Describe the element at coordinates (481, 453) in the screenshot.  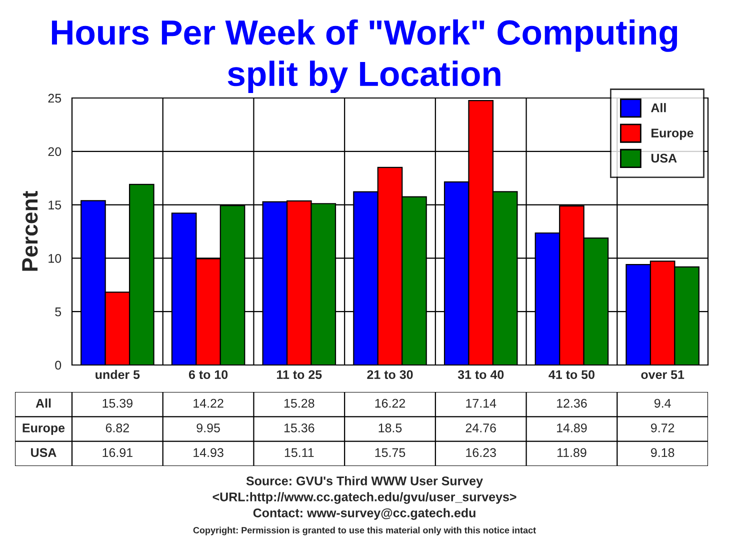
I see `data-label: 16.23` at that location.